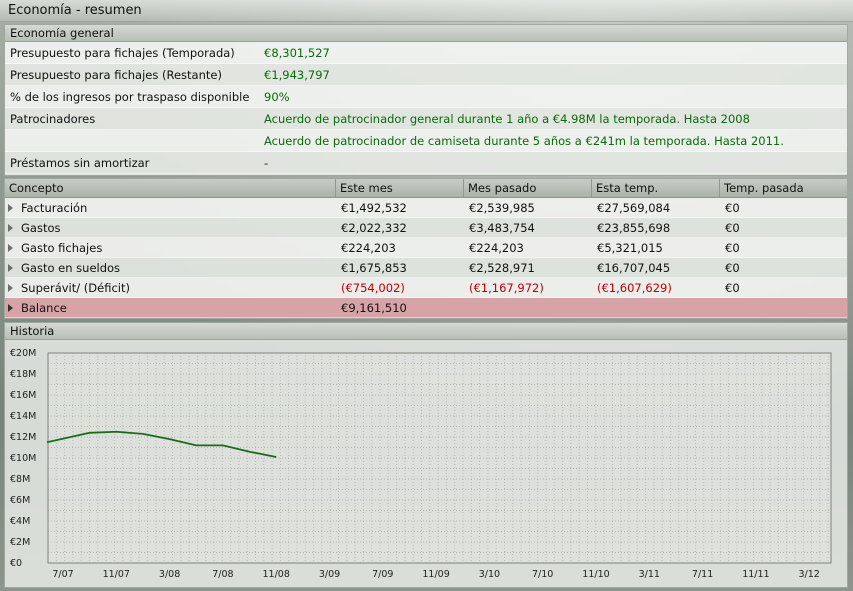 The height and width of the screenshot is (591, 853). What do you see at coordinates (649, 574) in the screenshot?
I see `x-tick-label: 3/11` at bounding box center [649, 574].